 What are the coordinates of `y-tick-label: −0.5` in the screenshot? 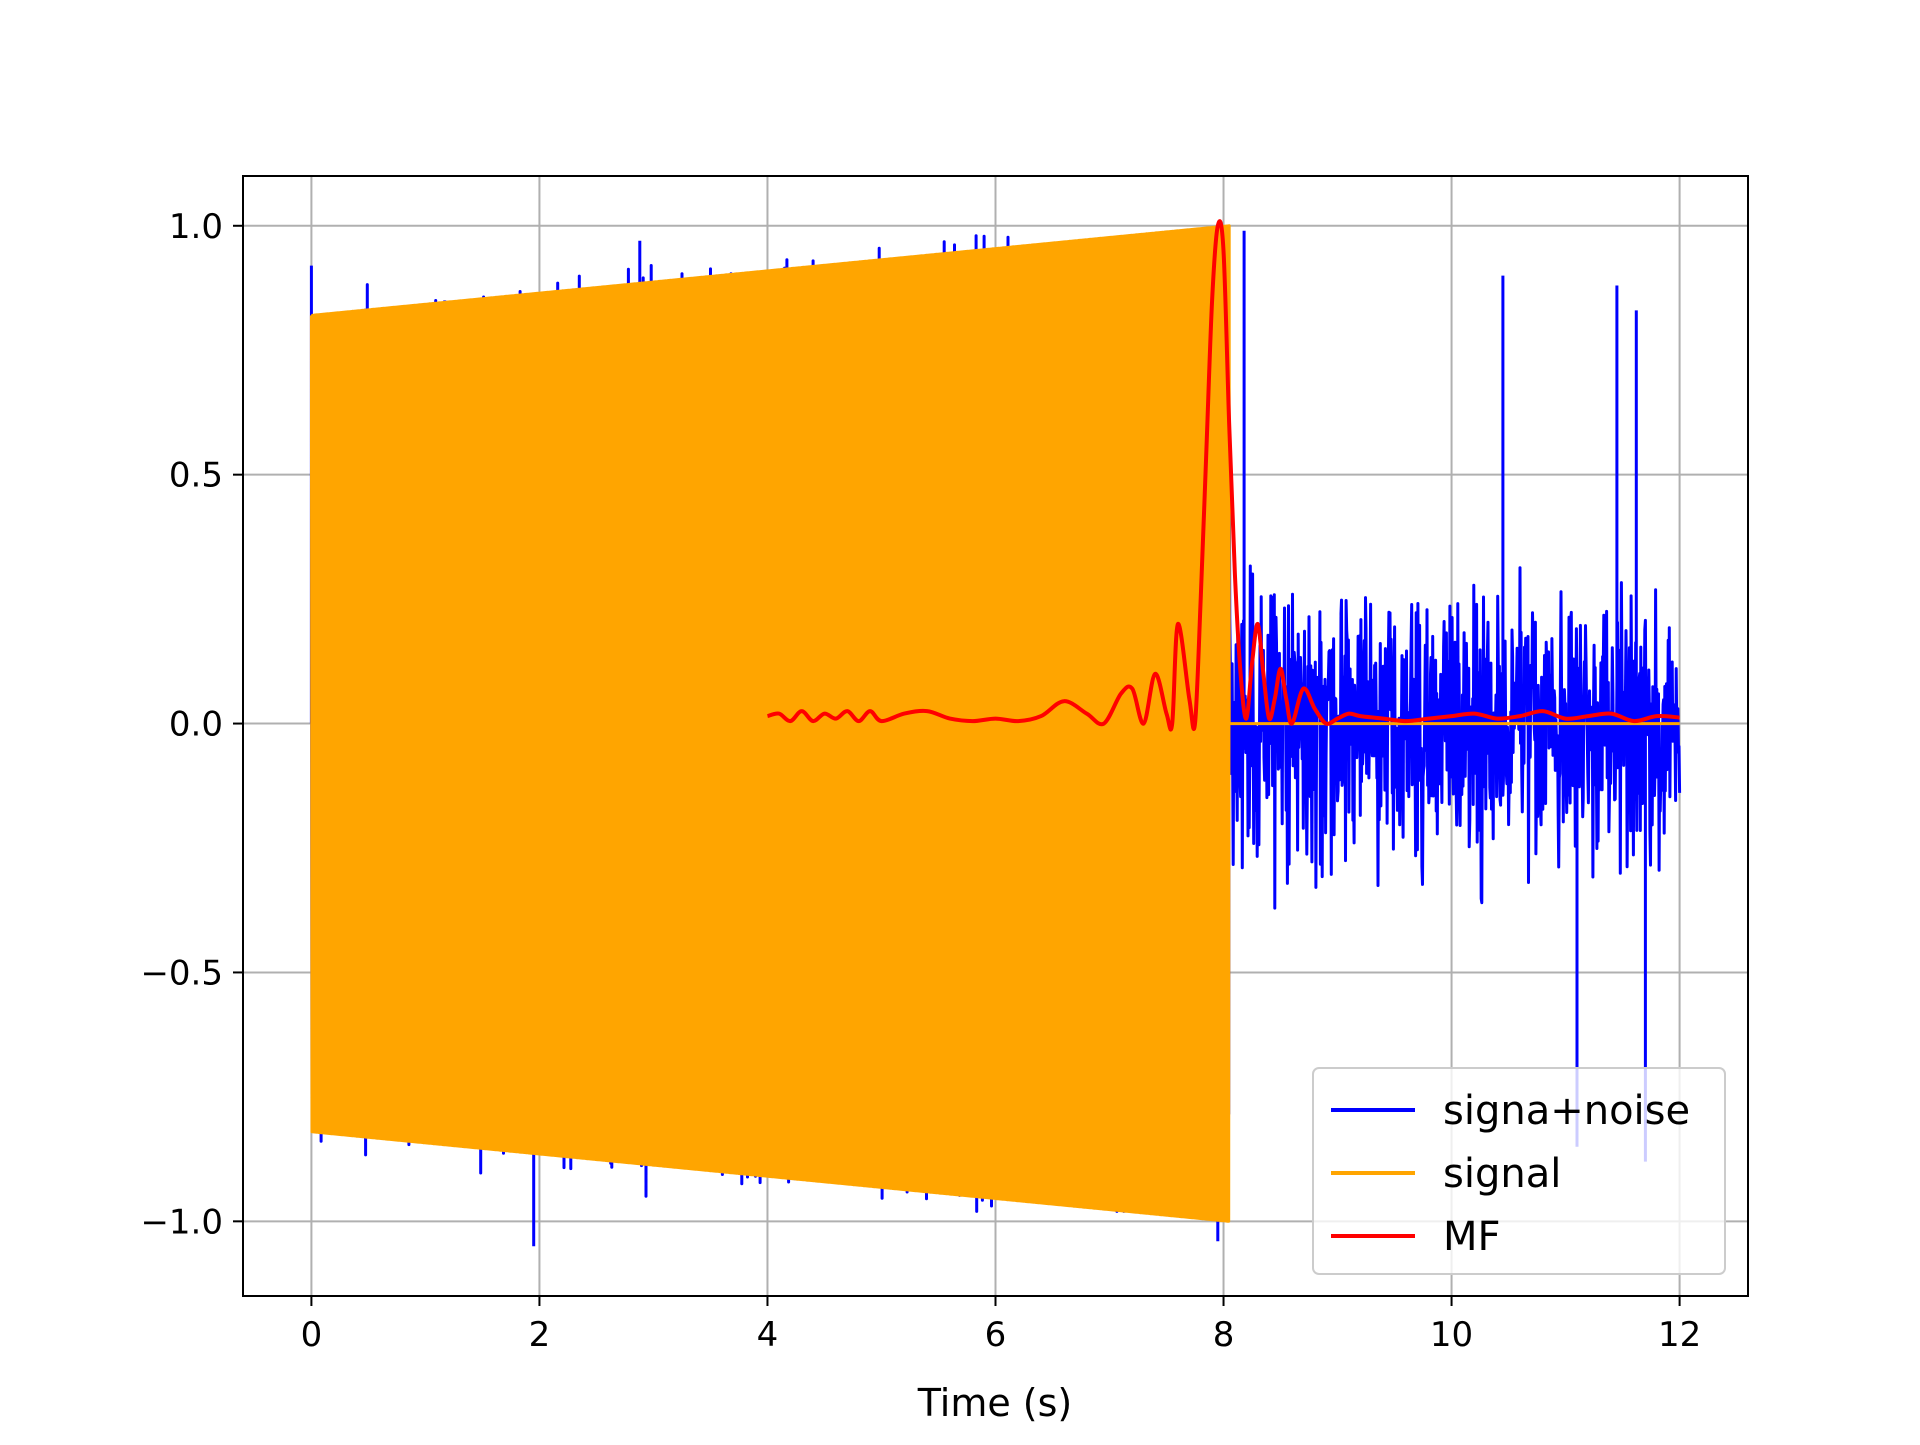 It's located at (181, 973).